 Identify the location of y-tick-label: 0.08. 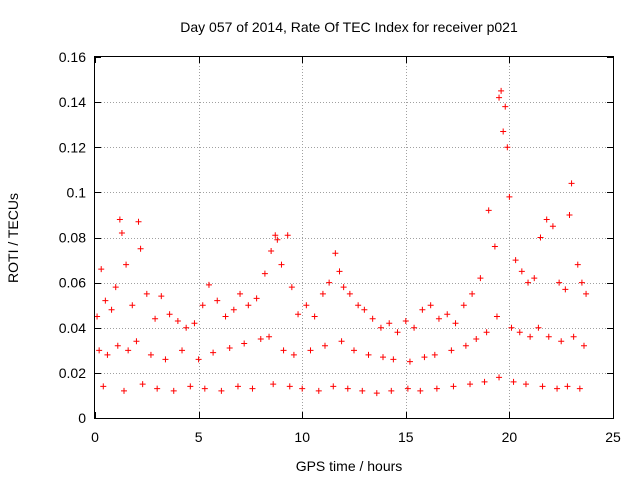
(72, 238).